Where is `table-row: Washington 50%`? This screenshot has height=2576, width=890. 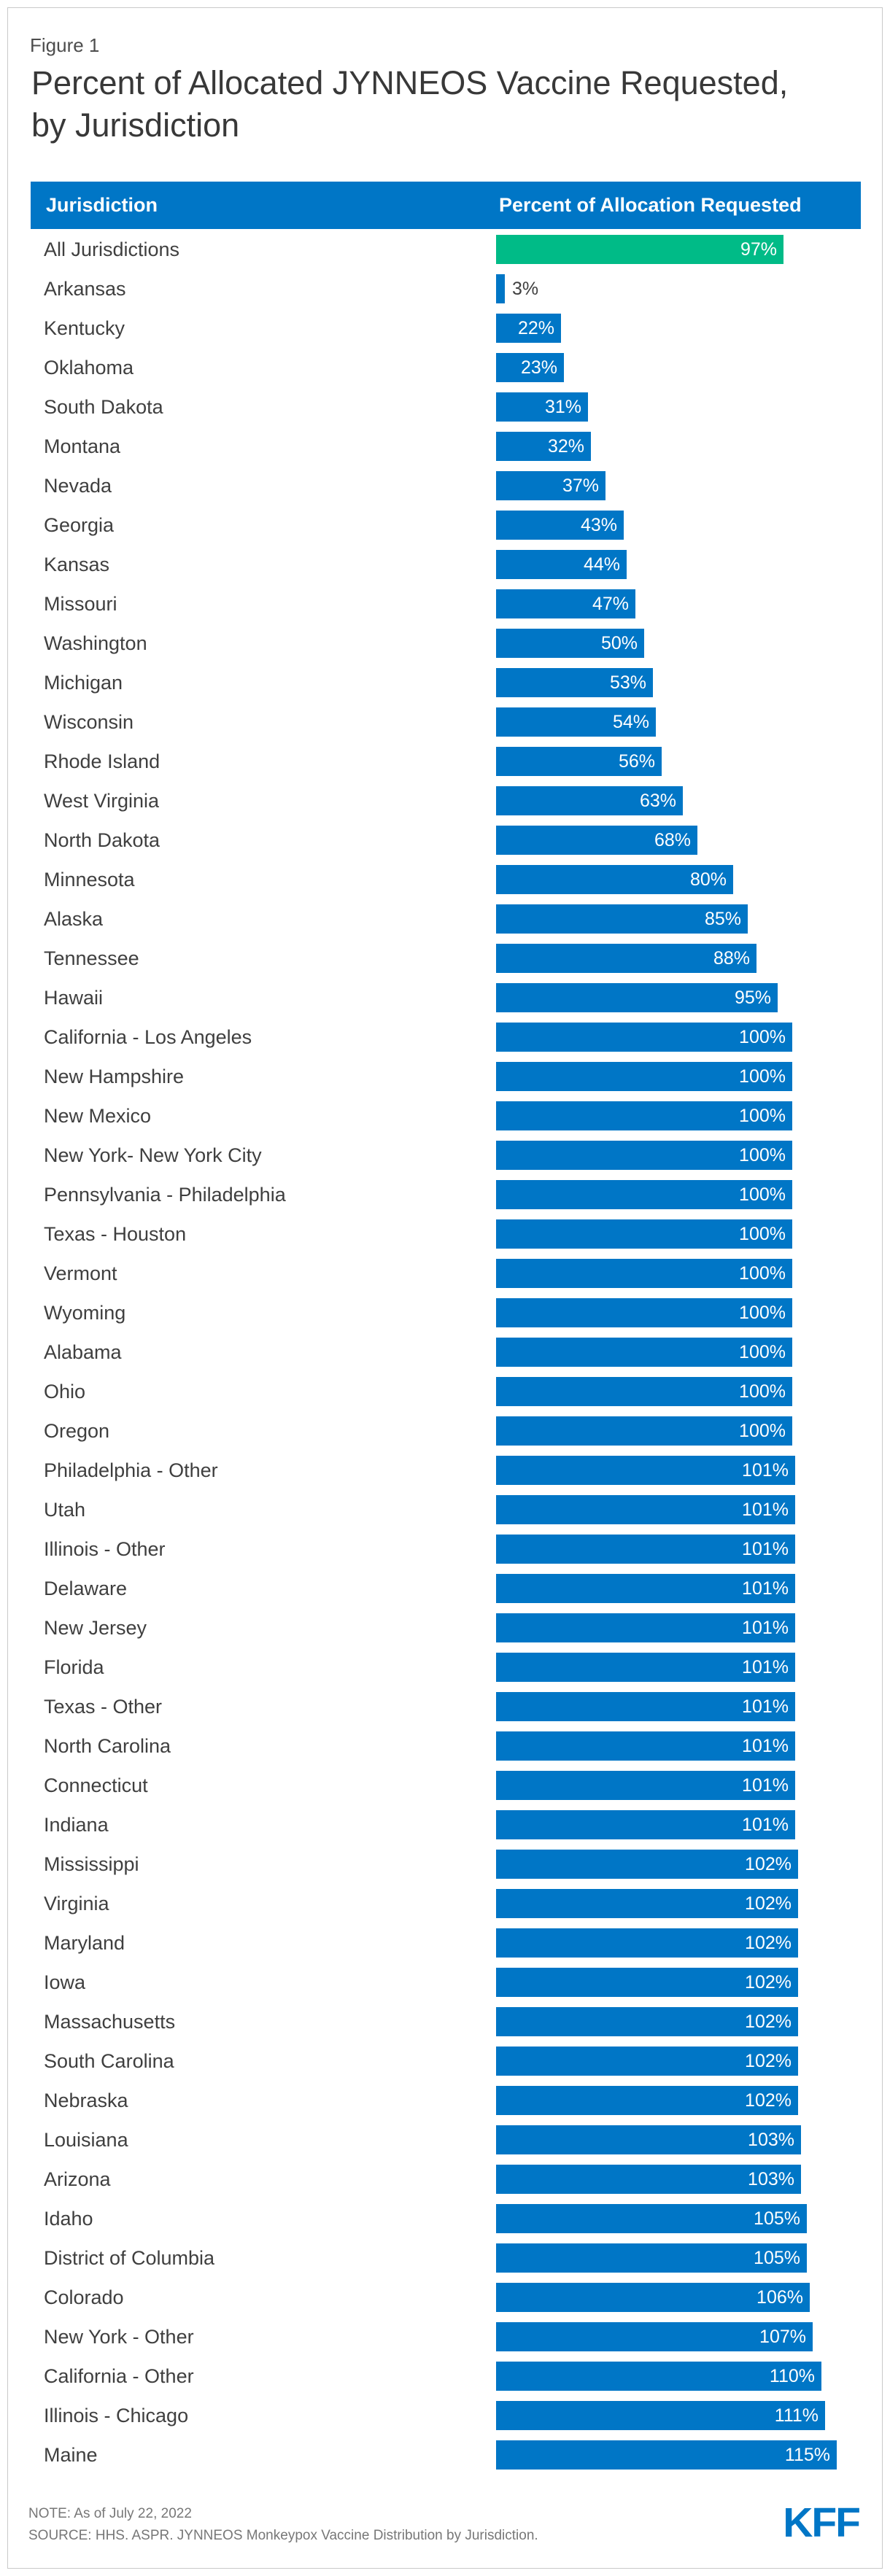 table-row: Washington 50% is located at coordinates (446, 643).